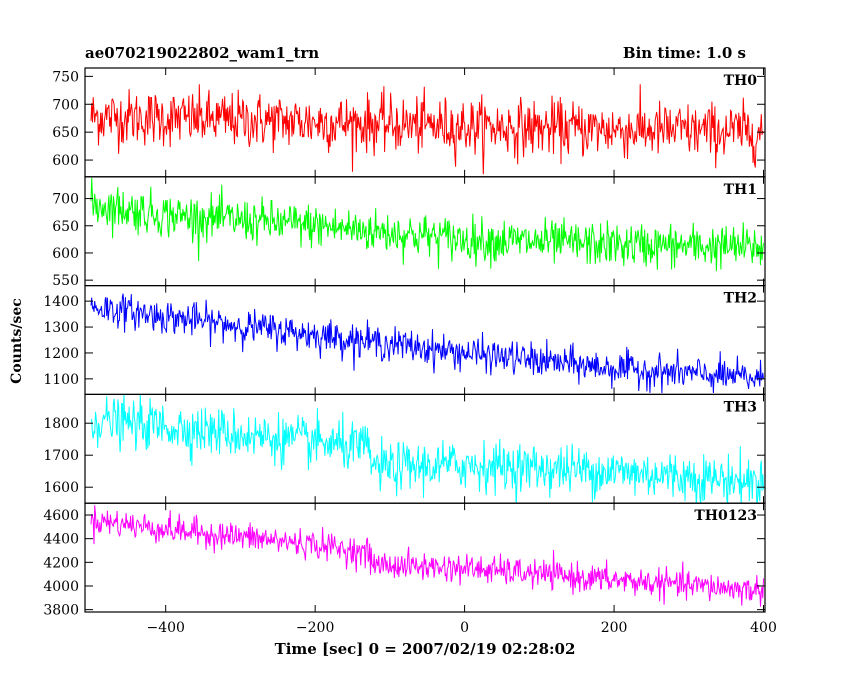  Describe the element at coordinates (65, 281) in the screenshot. I see `y-tick-label: 550` at that location.